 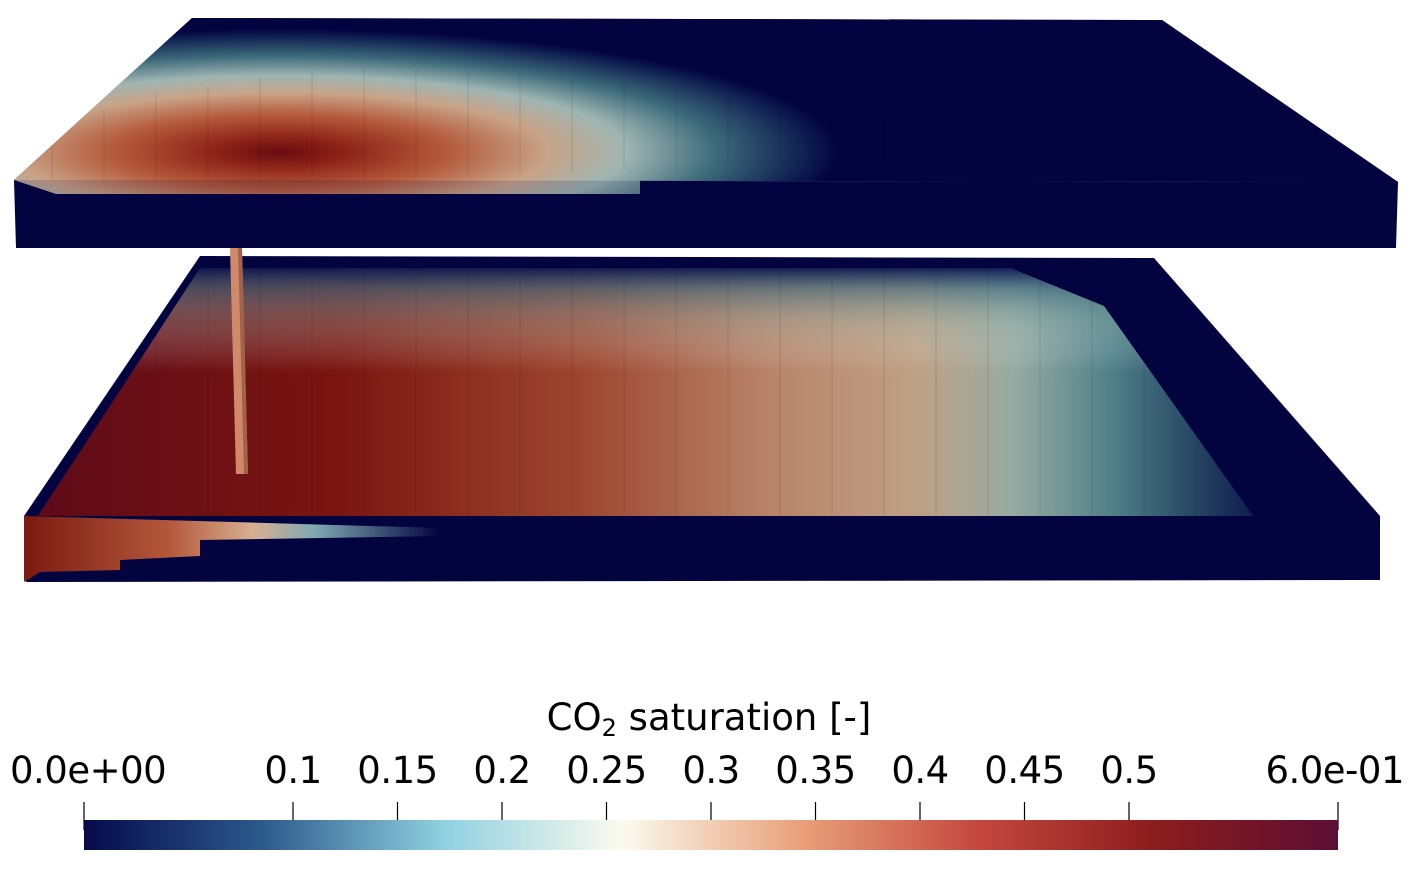 I want to click on upper-layer-plume-cells, so click(x=480, y=129).